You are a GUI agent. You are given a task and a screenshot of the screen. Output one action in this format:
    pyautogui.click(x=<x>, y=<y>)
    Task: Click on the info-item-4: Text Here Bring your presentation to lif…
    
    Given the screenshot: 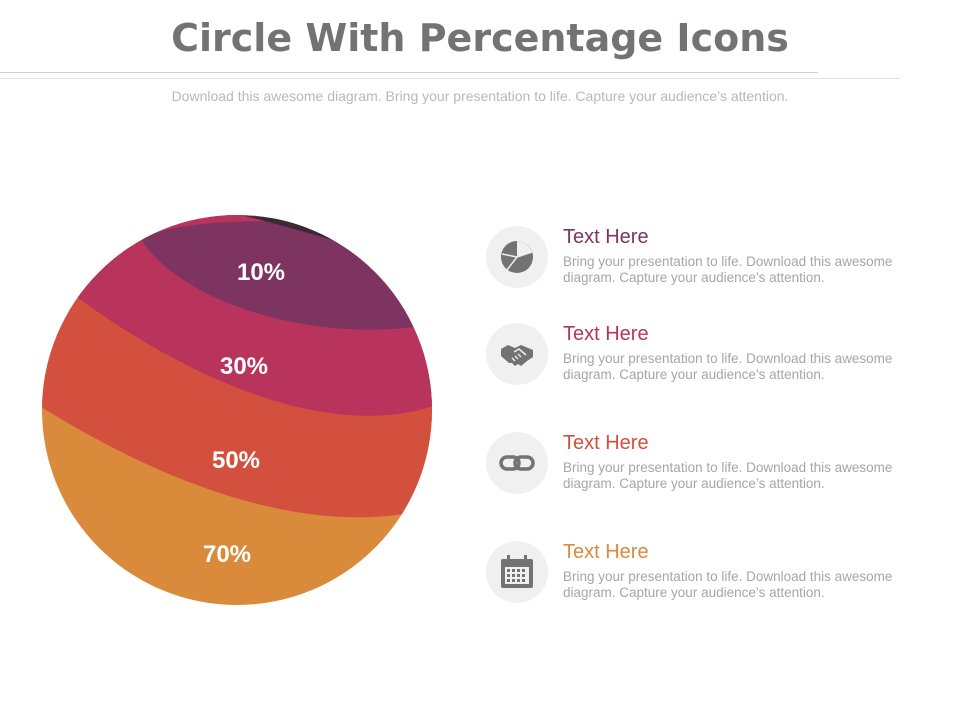 What is the action you would take?
    pyautogui.click(x=706, y=576)
    